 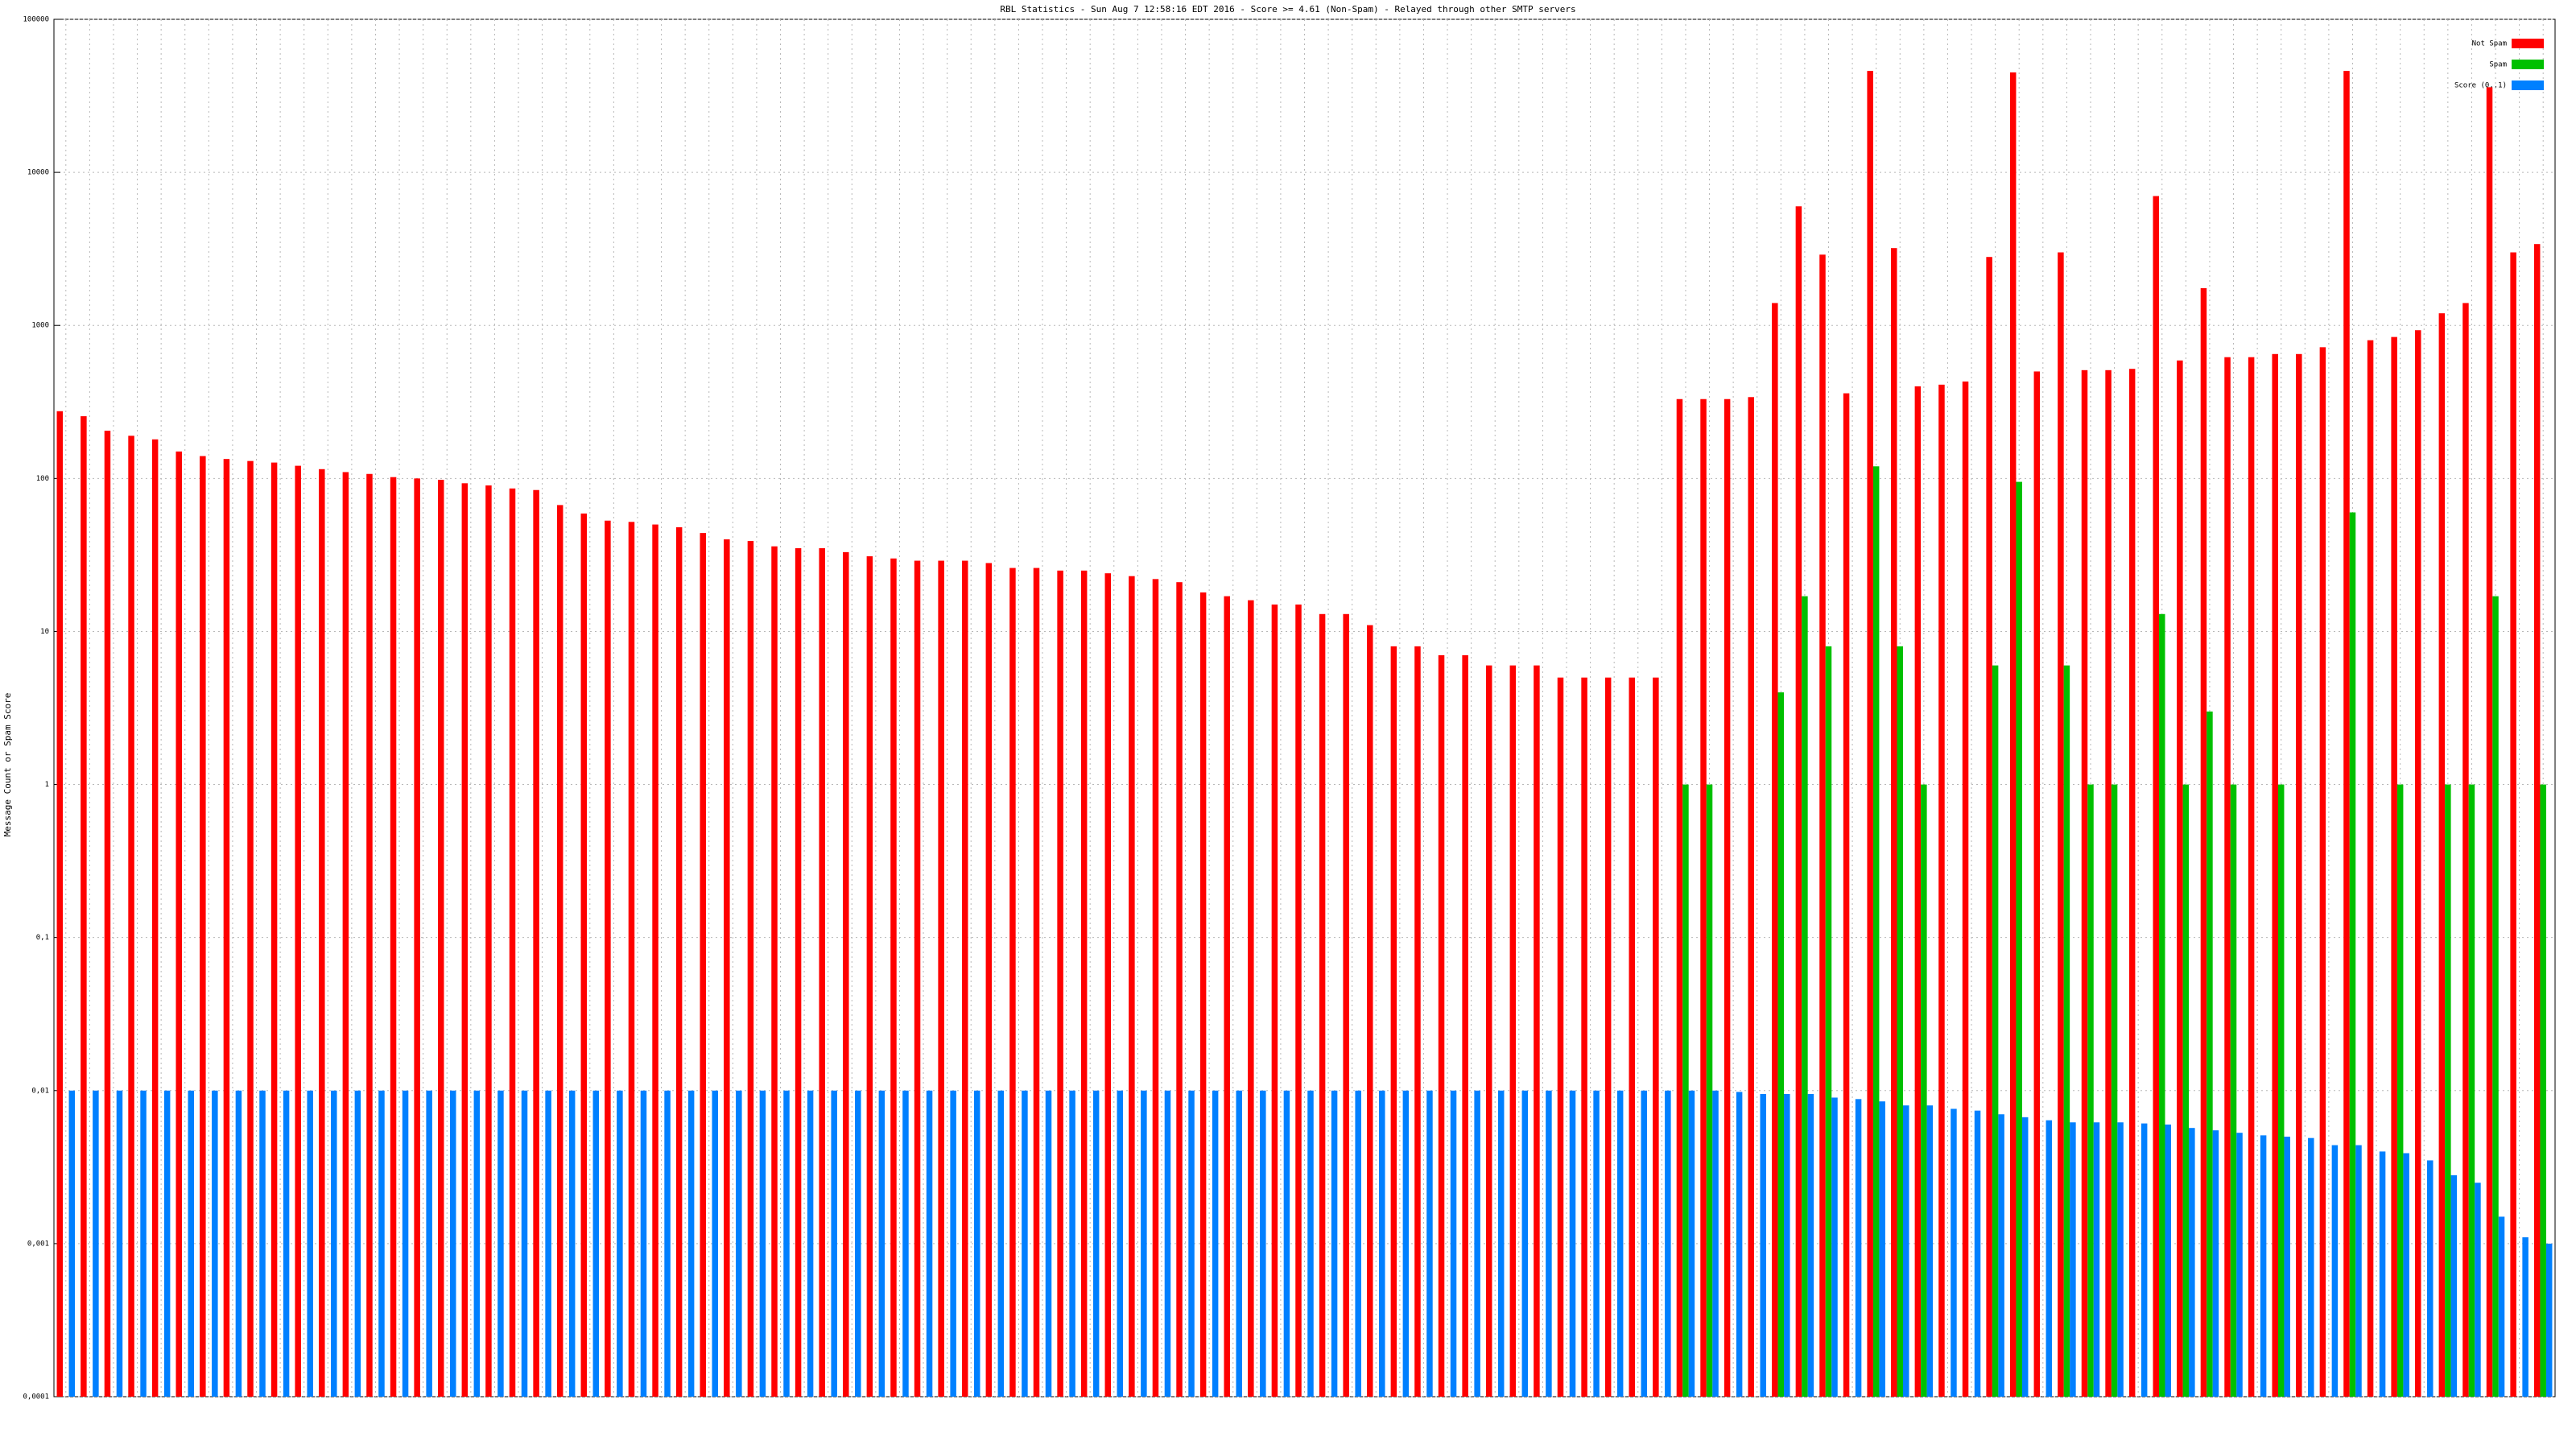 I want to click on y-tick-label: 100, so click(x=42, y=479).